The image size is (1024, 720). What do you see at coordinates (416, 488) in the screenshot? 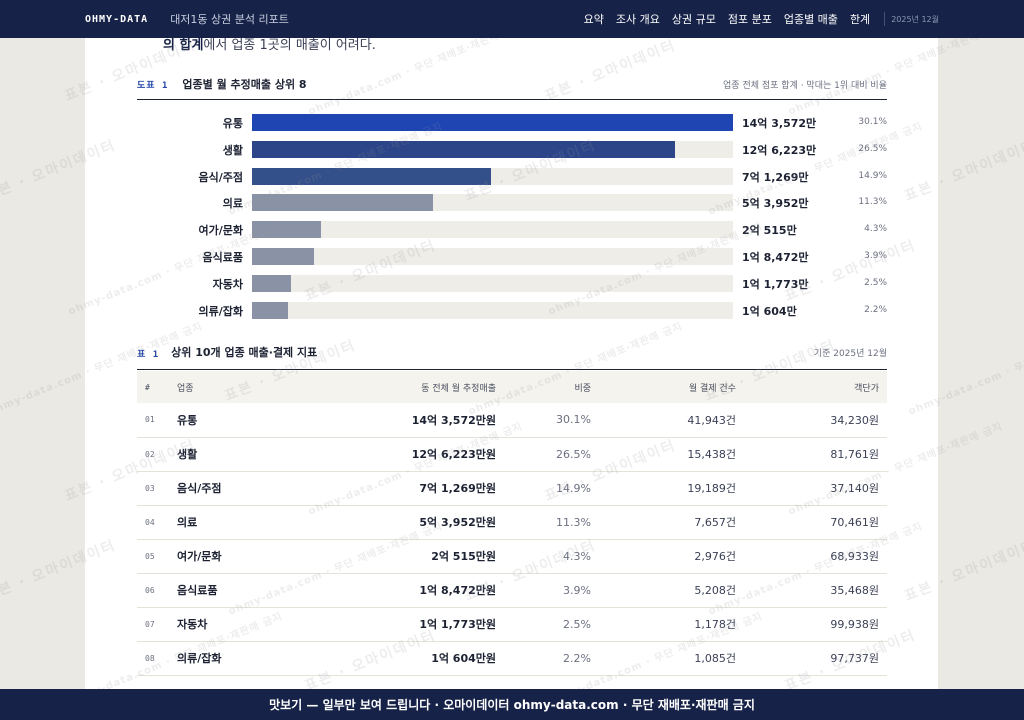
I see `sales-cell: 7억 1,269만원` at bounding box center [416, 488].